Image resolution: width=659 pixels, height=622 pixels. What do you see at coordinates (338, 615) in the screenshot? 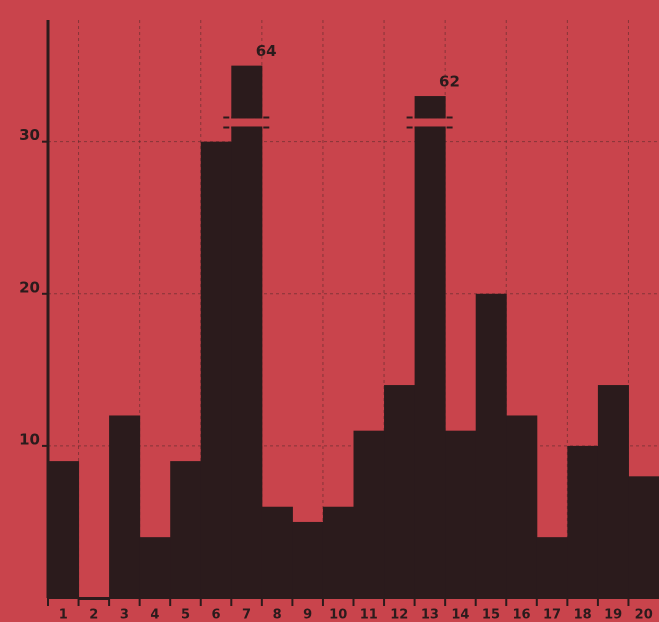
I see `x-tick-label: 10` at bounding box center [338, 615].